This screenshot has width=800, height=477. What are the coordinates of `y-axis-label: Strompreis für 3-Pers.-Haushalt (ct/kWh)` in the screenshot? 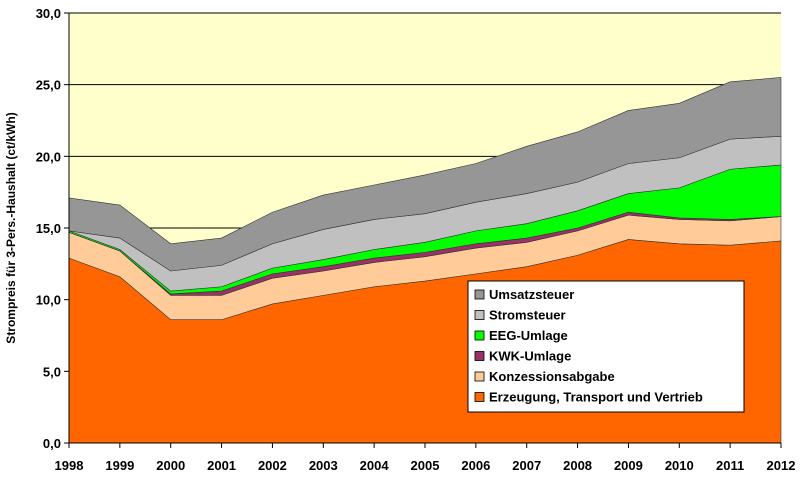 It's located at (11, 227).